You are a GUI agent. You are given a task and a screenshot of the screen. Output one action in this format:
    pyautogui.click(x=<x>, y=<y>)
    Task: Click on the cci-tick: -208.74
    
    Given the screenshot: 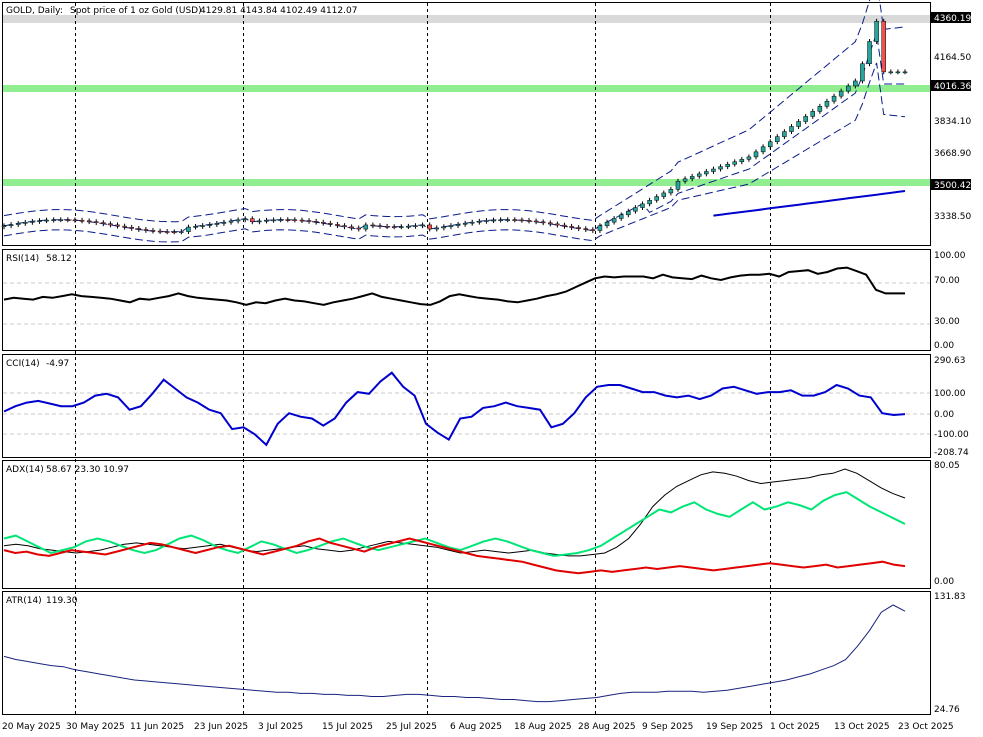 What is the action you would take?
    pyautogui.click(x=951, y=453)
    